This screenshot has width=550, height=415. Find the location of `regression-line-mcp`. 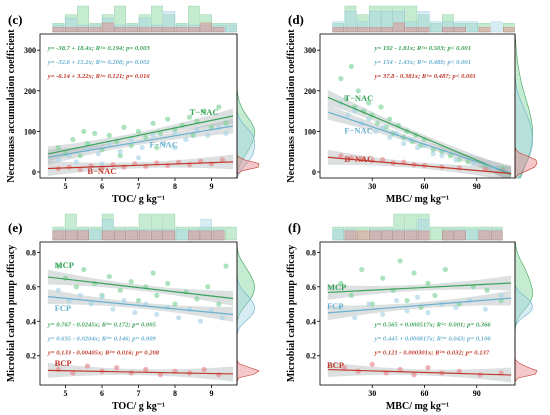

regression-line-mcp is located at coordinates (140, 288).